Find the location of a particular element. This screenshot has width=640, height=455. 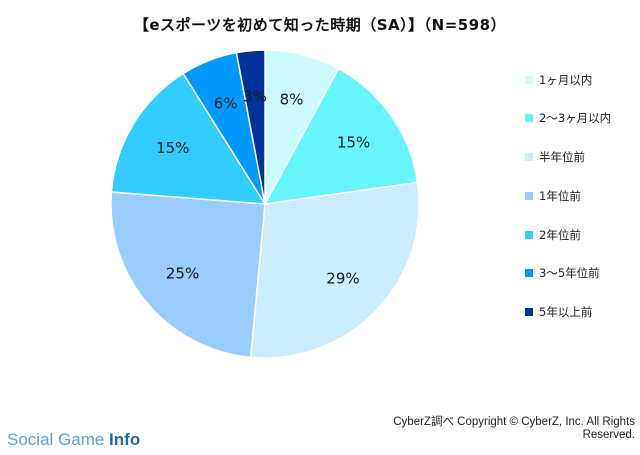

legend-item-1: 1ヶ月以内 is located at coordinates (568, 79).